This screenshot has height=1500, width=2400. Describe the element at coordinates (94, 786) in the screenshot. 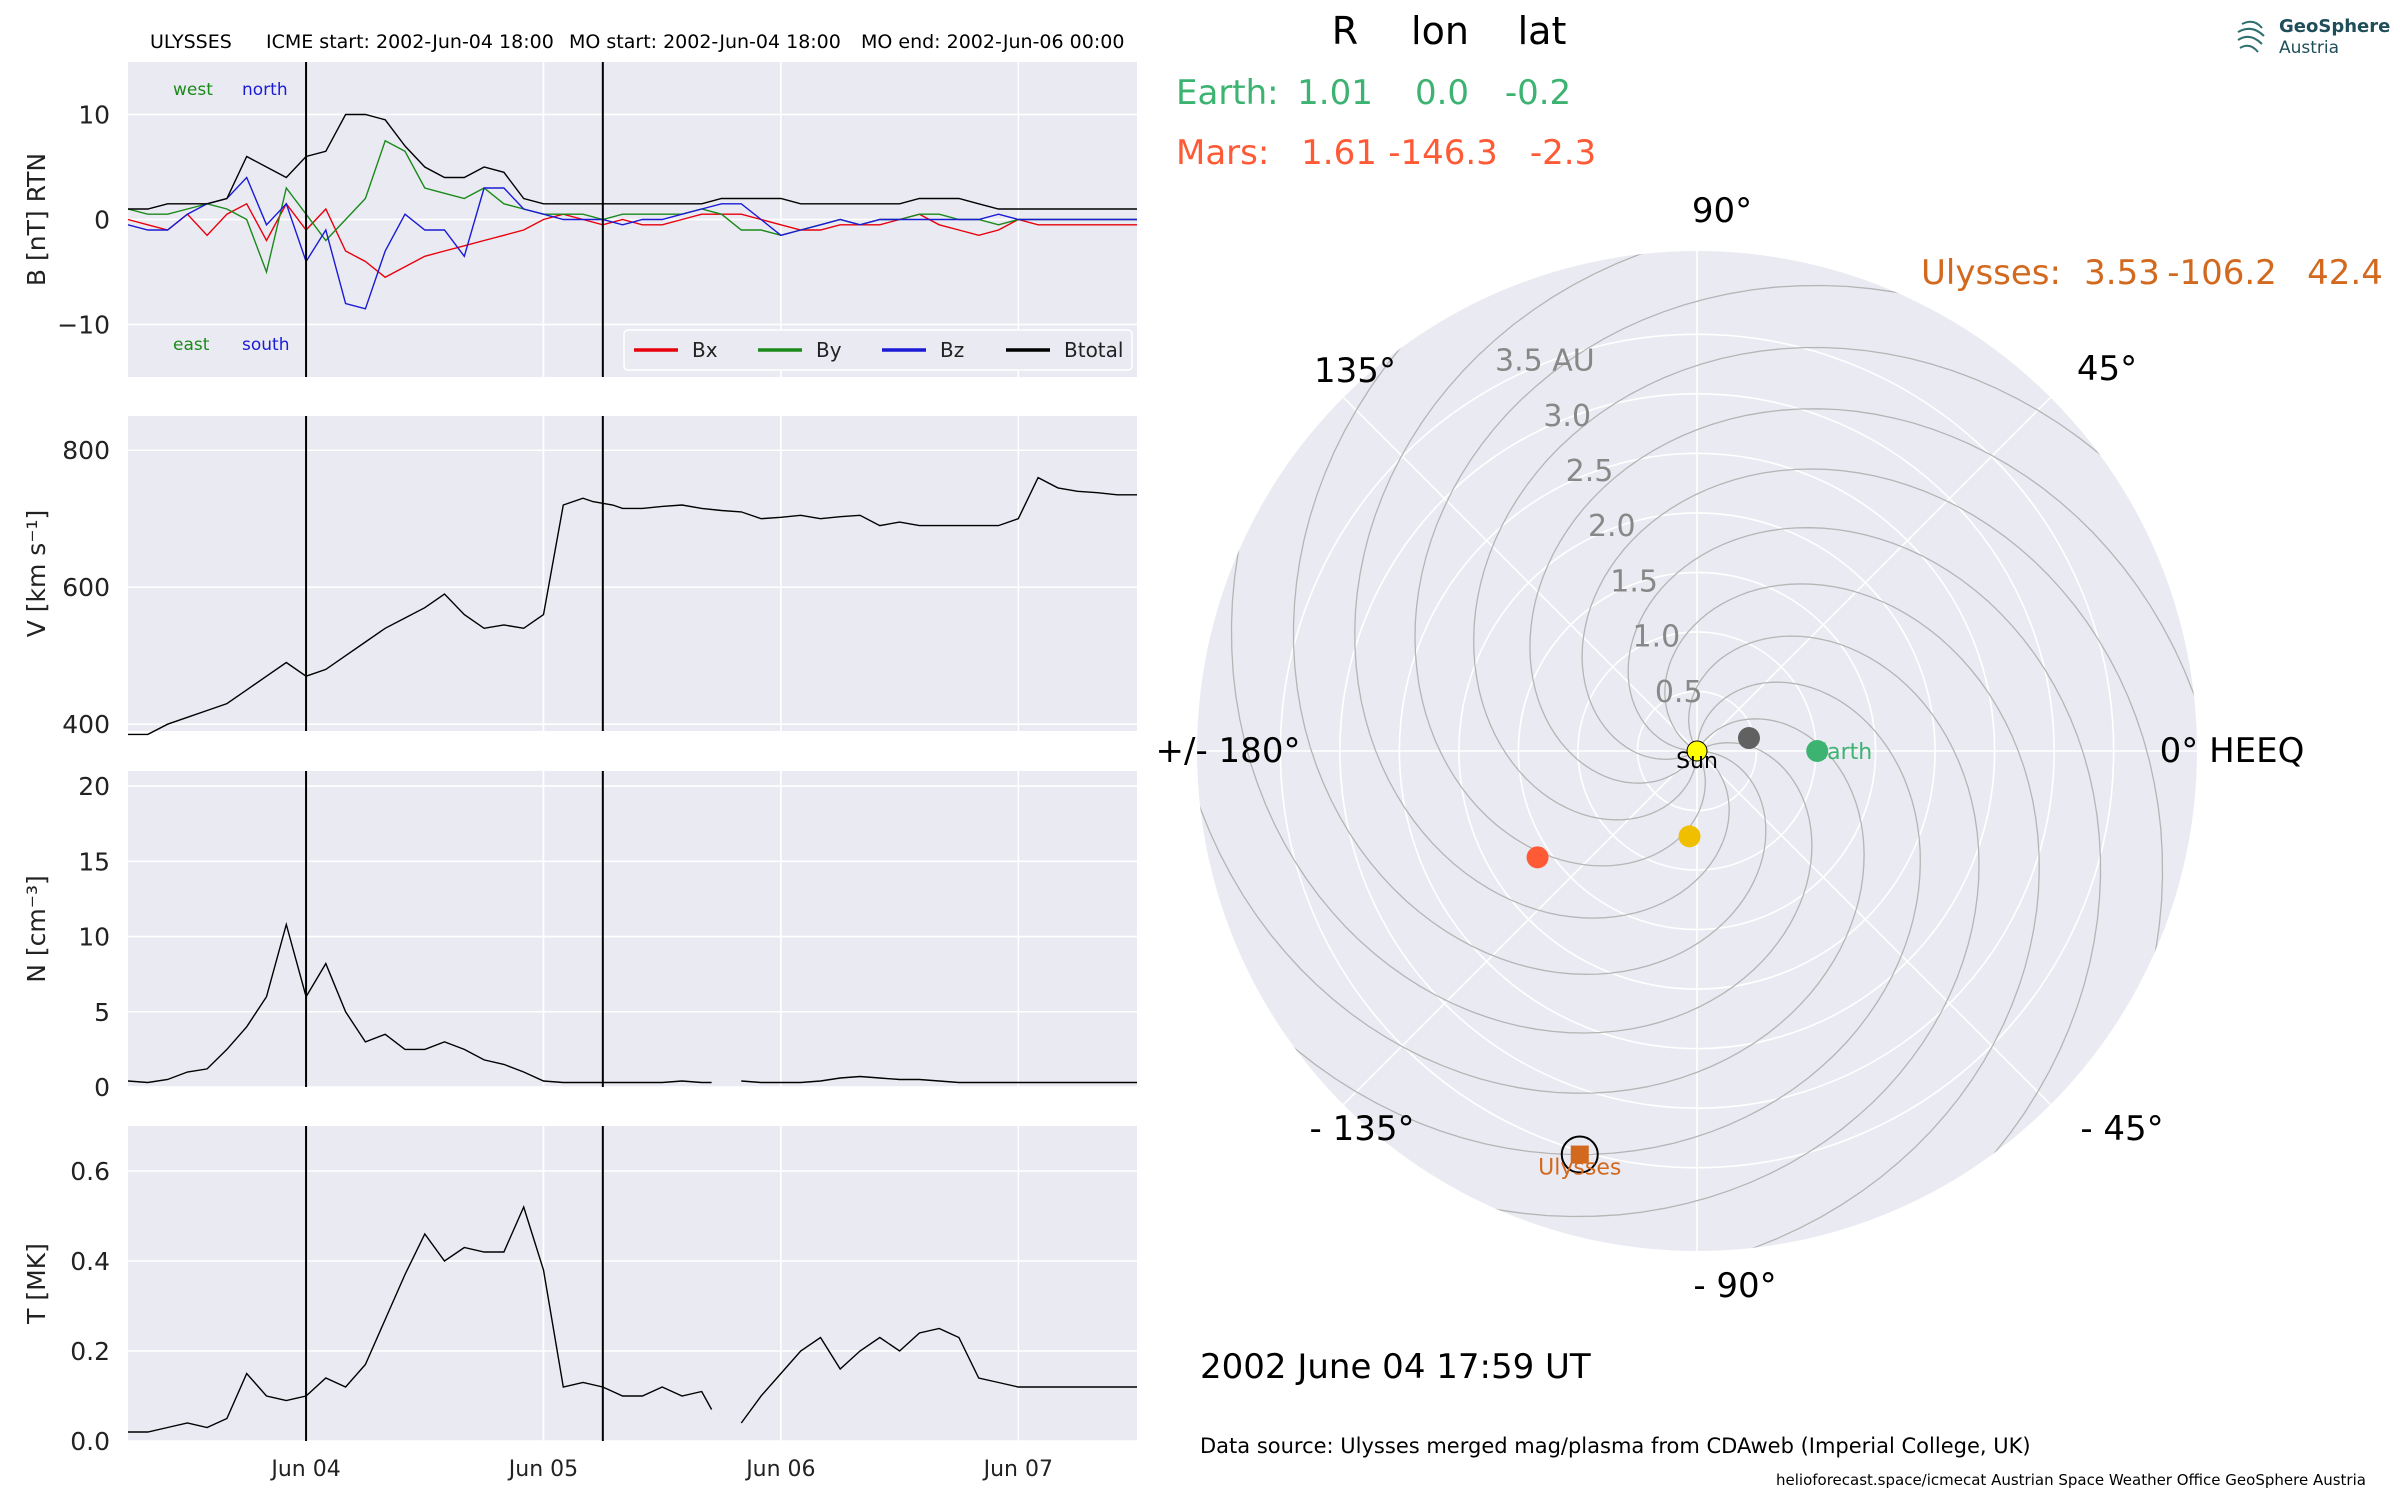

I see `y-tick-label: 20` at that location.